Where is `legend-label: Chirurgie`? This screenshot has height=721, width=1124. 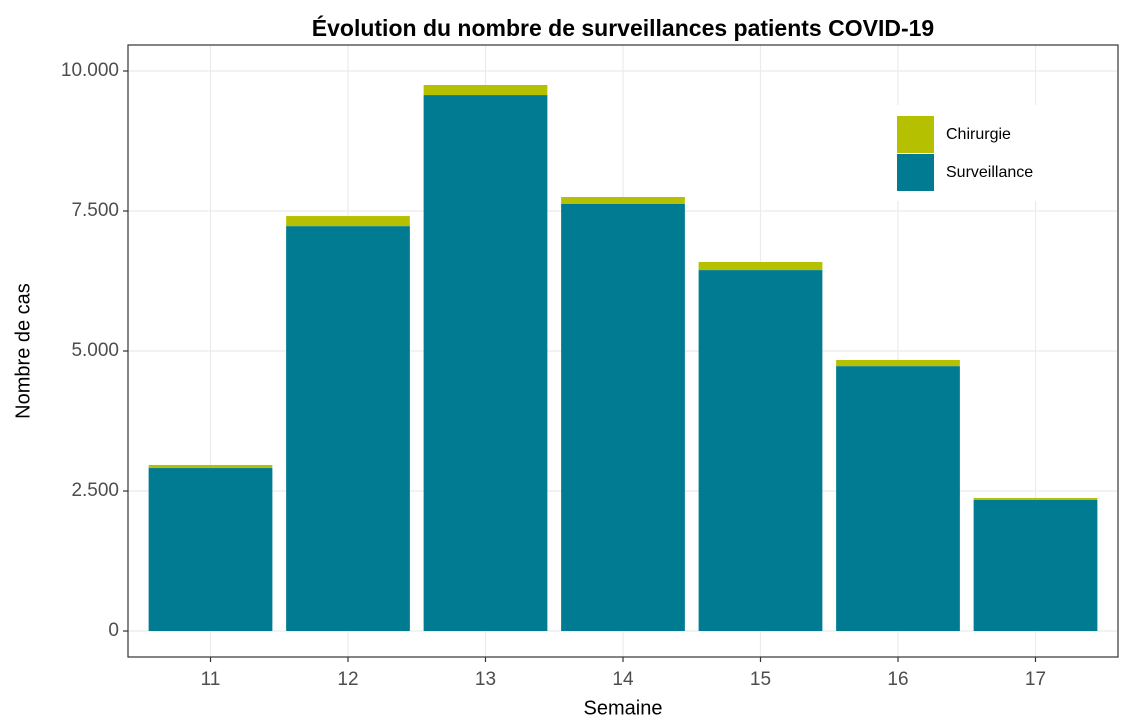 legend-label: Chirurgie is located at coordinates (978, 134).